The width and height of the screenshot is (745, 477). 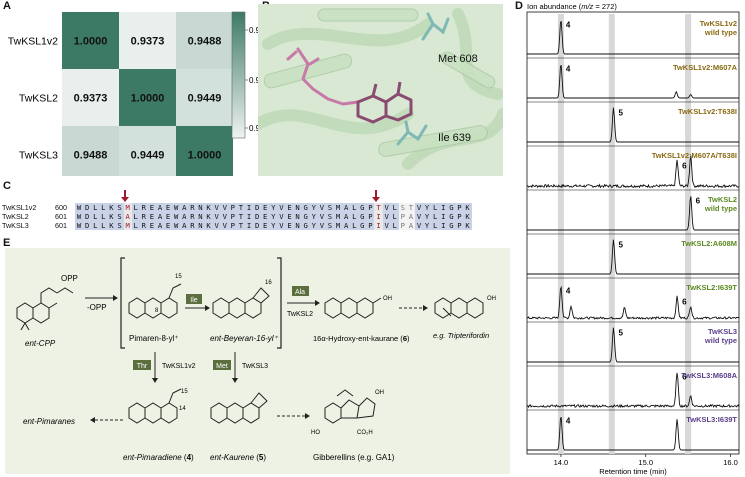 What do you see at coordinates (461, 335) in the screenshot?
I see `tripterifordin-label: e.g. Tripterifordin` at bounding box center [461, 335].